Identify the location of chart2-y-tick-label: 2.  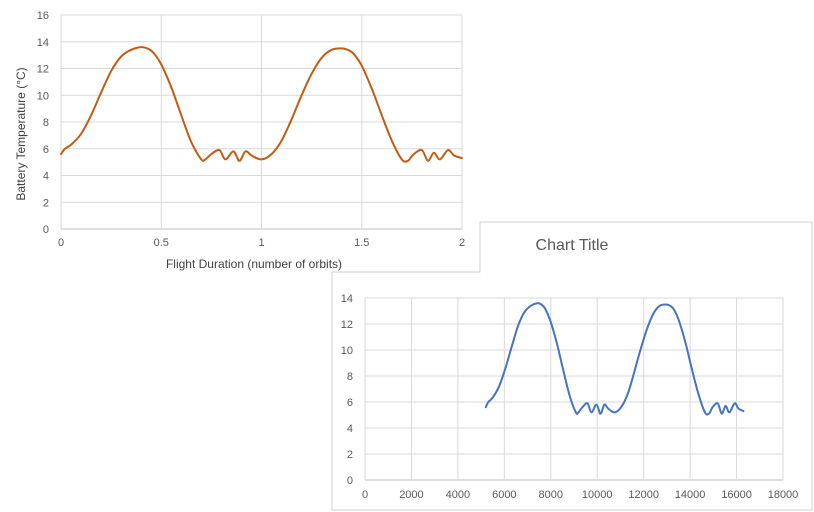
(350, 455).